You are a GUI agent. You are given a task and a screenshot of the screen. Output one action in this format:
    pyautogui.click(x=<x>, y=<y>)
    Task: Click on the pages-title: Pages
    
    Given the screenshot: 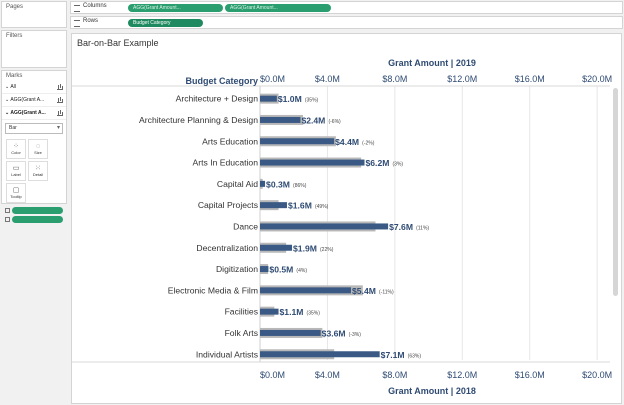 What is the action you would take?
    pyautogui.click(x=15, y=7)
    